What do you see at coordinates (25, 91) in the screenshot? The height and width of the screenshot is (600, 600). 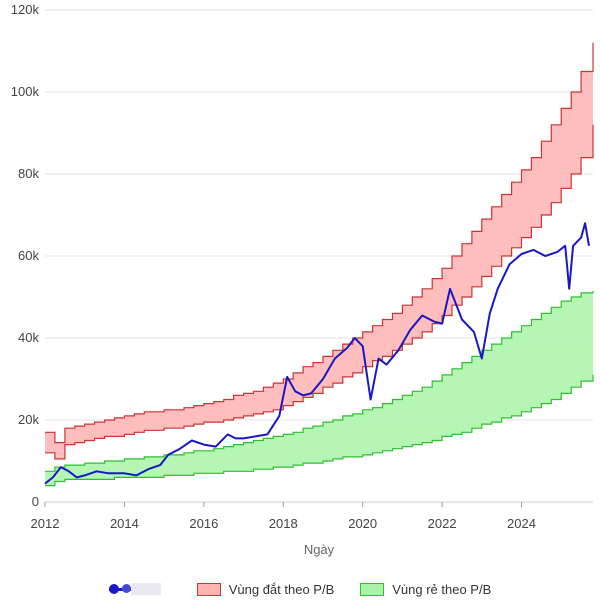 I see `y-tick-label-5: 100k` at bounding box center [25, 91].